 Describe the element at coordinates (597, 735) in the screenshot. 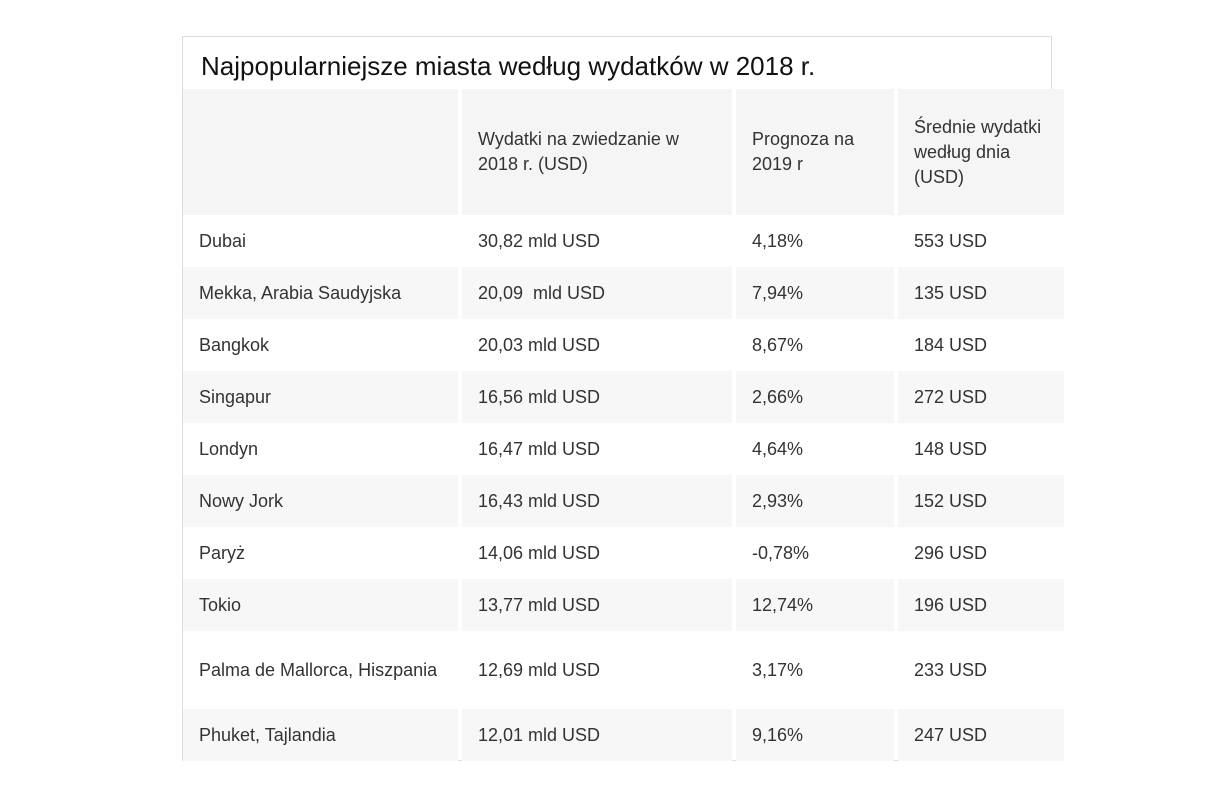

I see `cell-spend: 12,01 mld USD` at that location.